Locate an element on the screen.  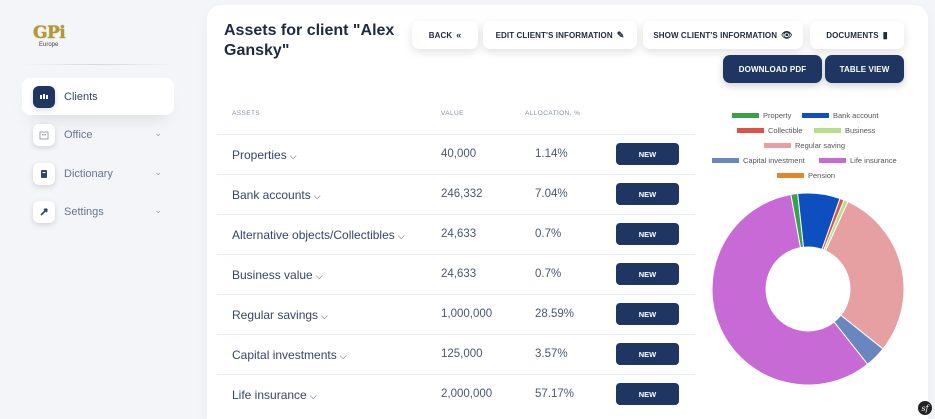
asset-dropdown: Business value ⌵ is located at coordinates (277, 275).